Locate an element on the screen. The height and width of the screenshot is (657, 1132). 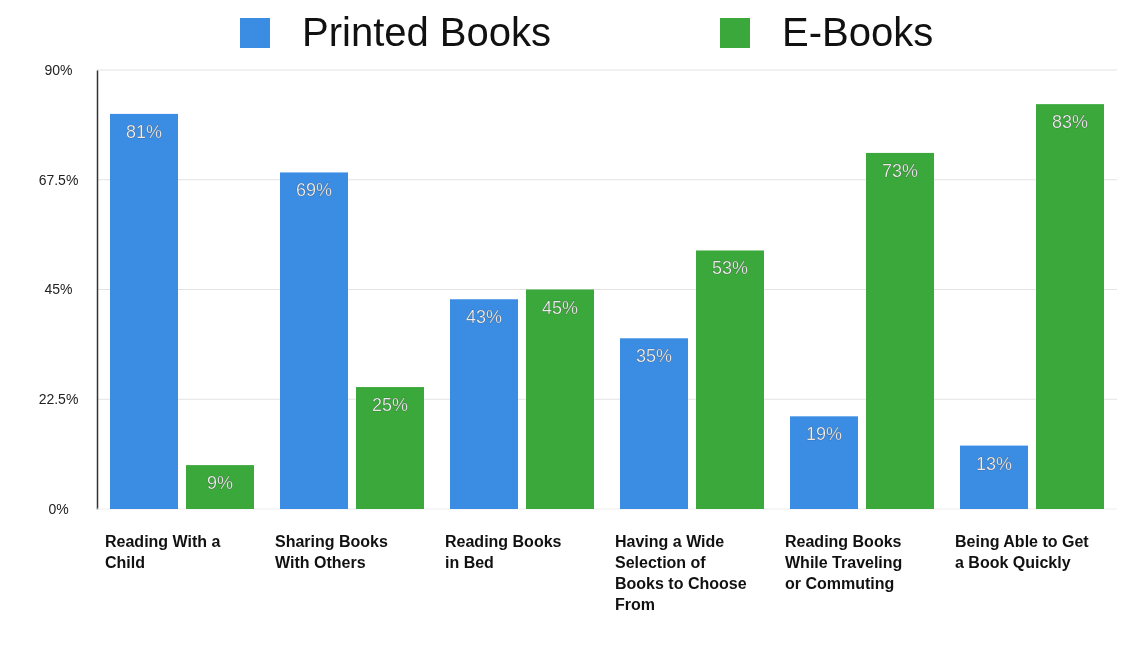
data-label: 73% is located at coordinates (900, 170).